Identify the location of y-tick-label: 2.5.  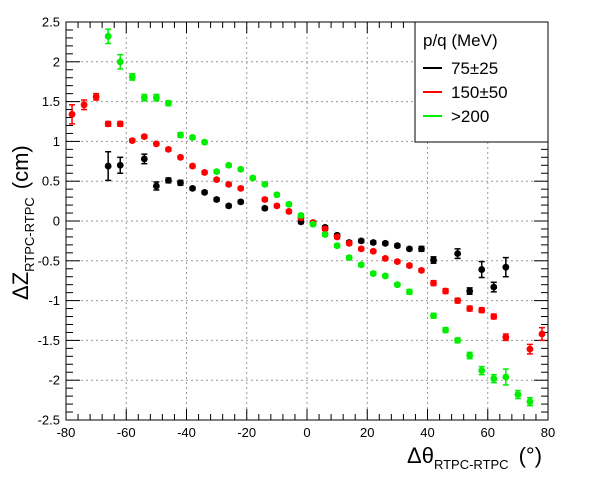
(51, 22).